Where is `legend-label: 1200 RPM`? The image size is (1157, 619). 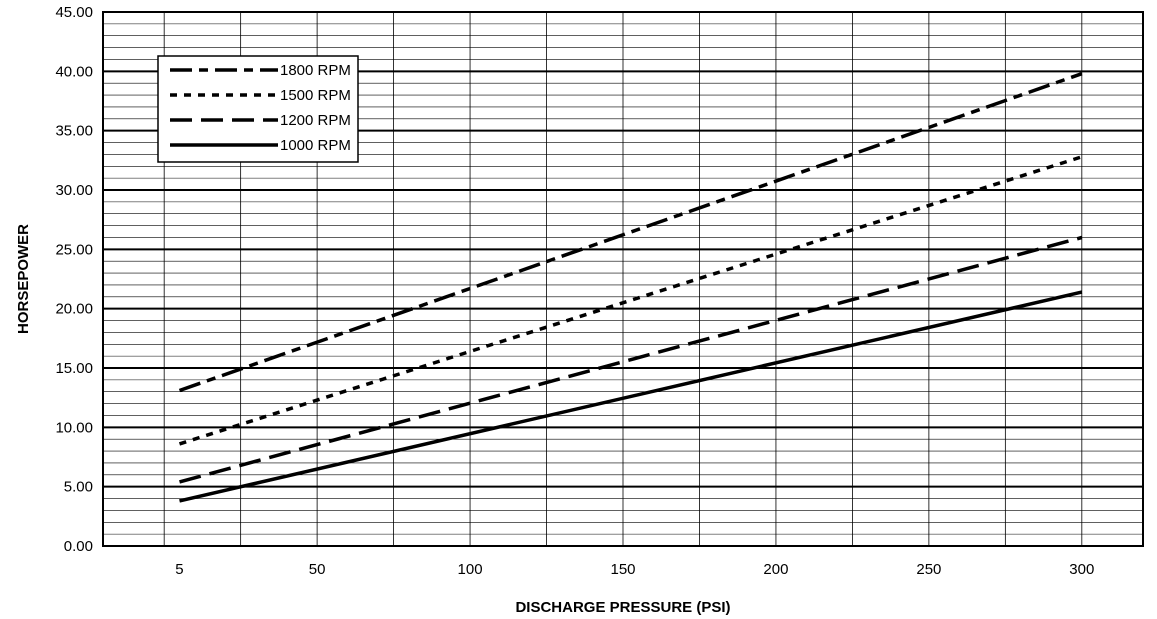 legend-label: 1200 RPM is located at coordinates (315, 120).